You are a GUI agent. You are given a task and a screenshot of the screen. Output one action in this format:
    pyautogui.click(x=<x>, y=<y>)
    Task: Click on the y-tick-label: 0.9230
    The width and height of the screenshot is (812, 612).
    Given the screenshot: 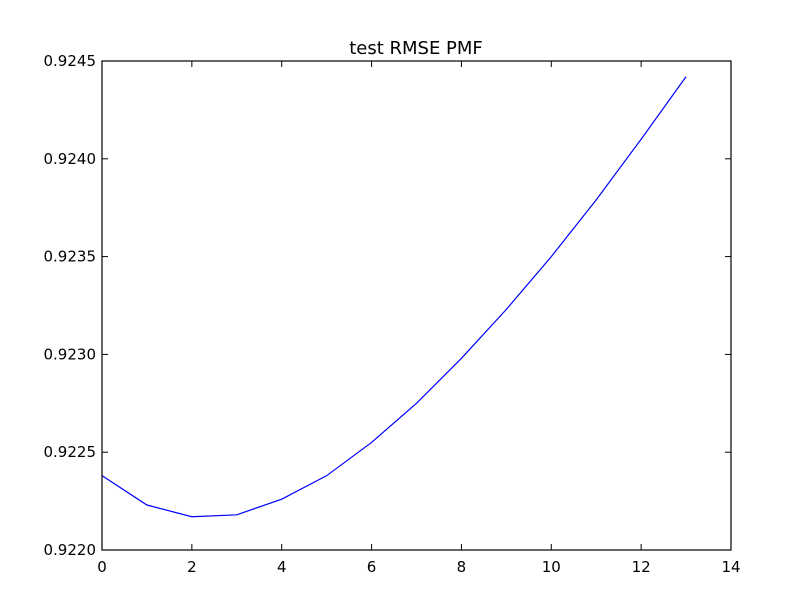 What is the action you would take?
    pyautogui.click(x=70, y=354)
    